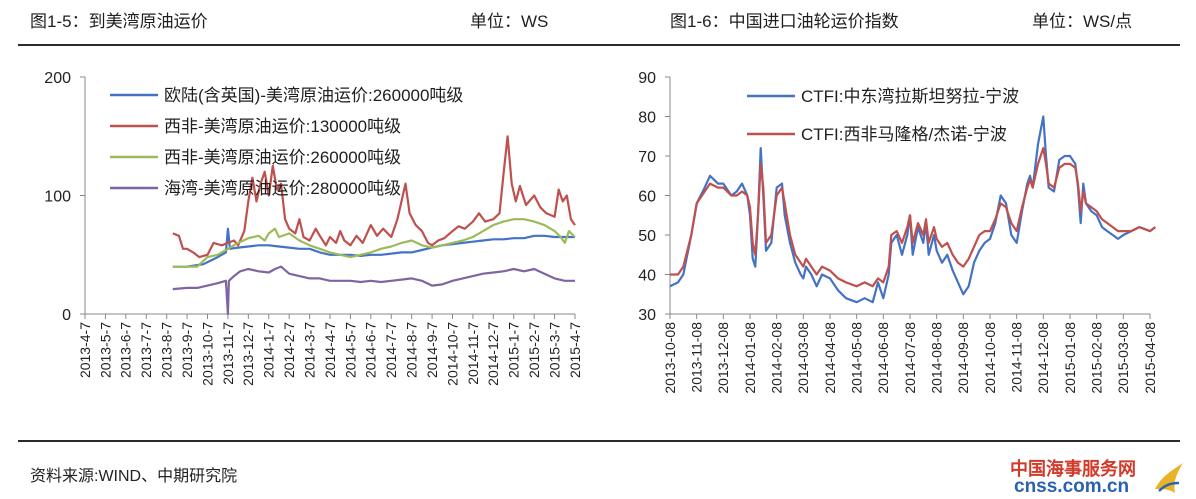 The height and width of the screenshot is (499, 1196). I want to click on x-tick-label: 2015-1-7, so click(514, 350).